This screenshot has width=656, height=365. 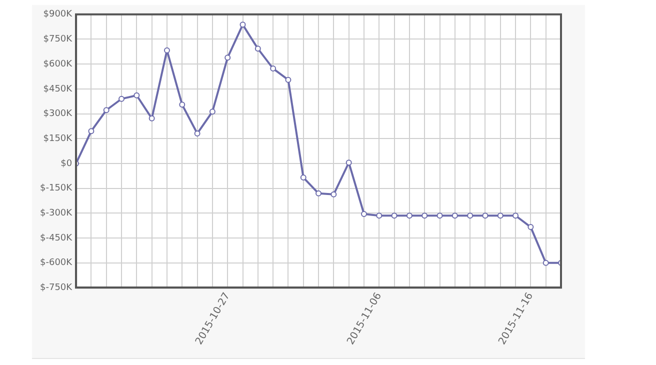 I want to click on y-tick-label: $-300K, so click(x=57, y=213).